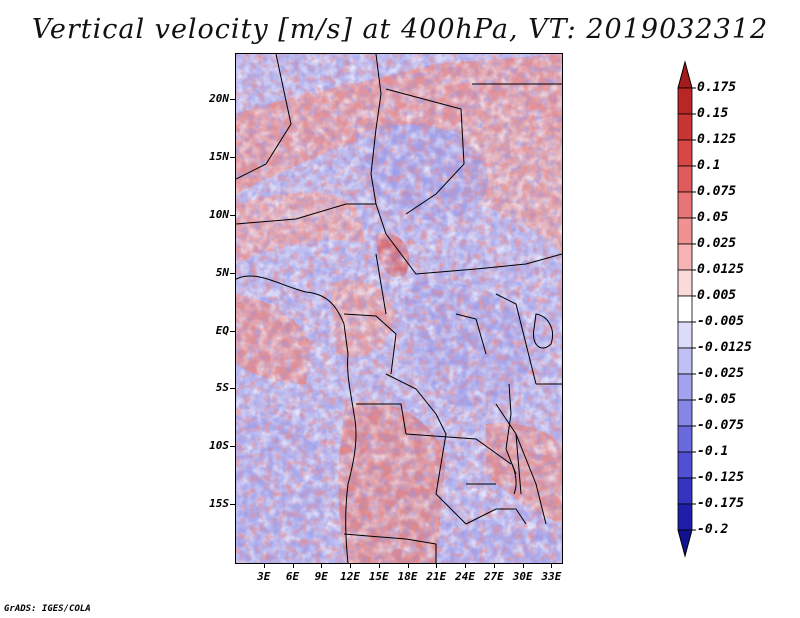 This screenshot has height=618, width=800. Describe the element at coordinates (407, 576) in the screenshot. I see `lon-tick-label: 18E` at that location.